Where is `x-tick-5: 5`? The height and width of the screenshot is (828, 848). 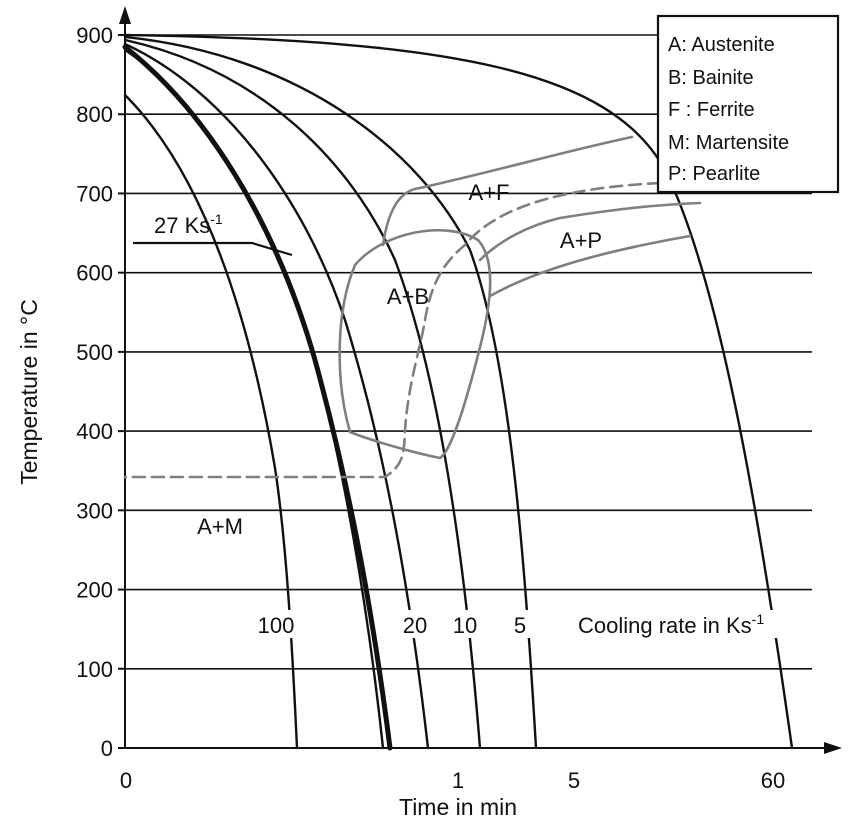
x-tick-5: 5 is located at coordinates (574, 780).